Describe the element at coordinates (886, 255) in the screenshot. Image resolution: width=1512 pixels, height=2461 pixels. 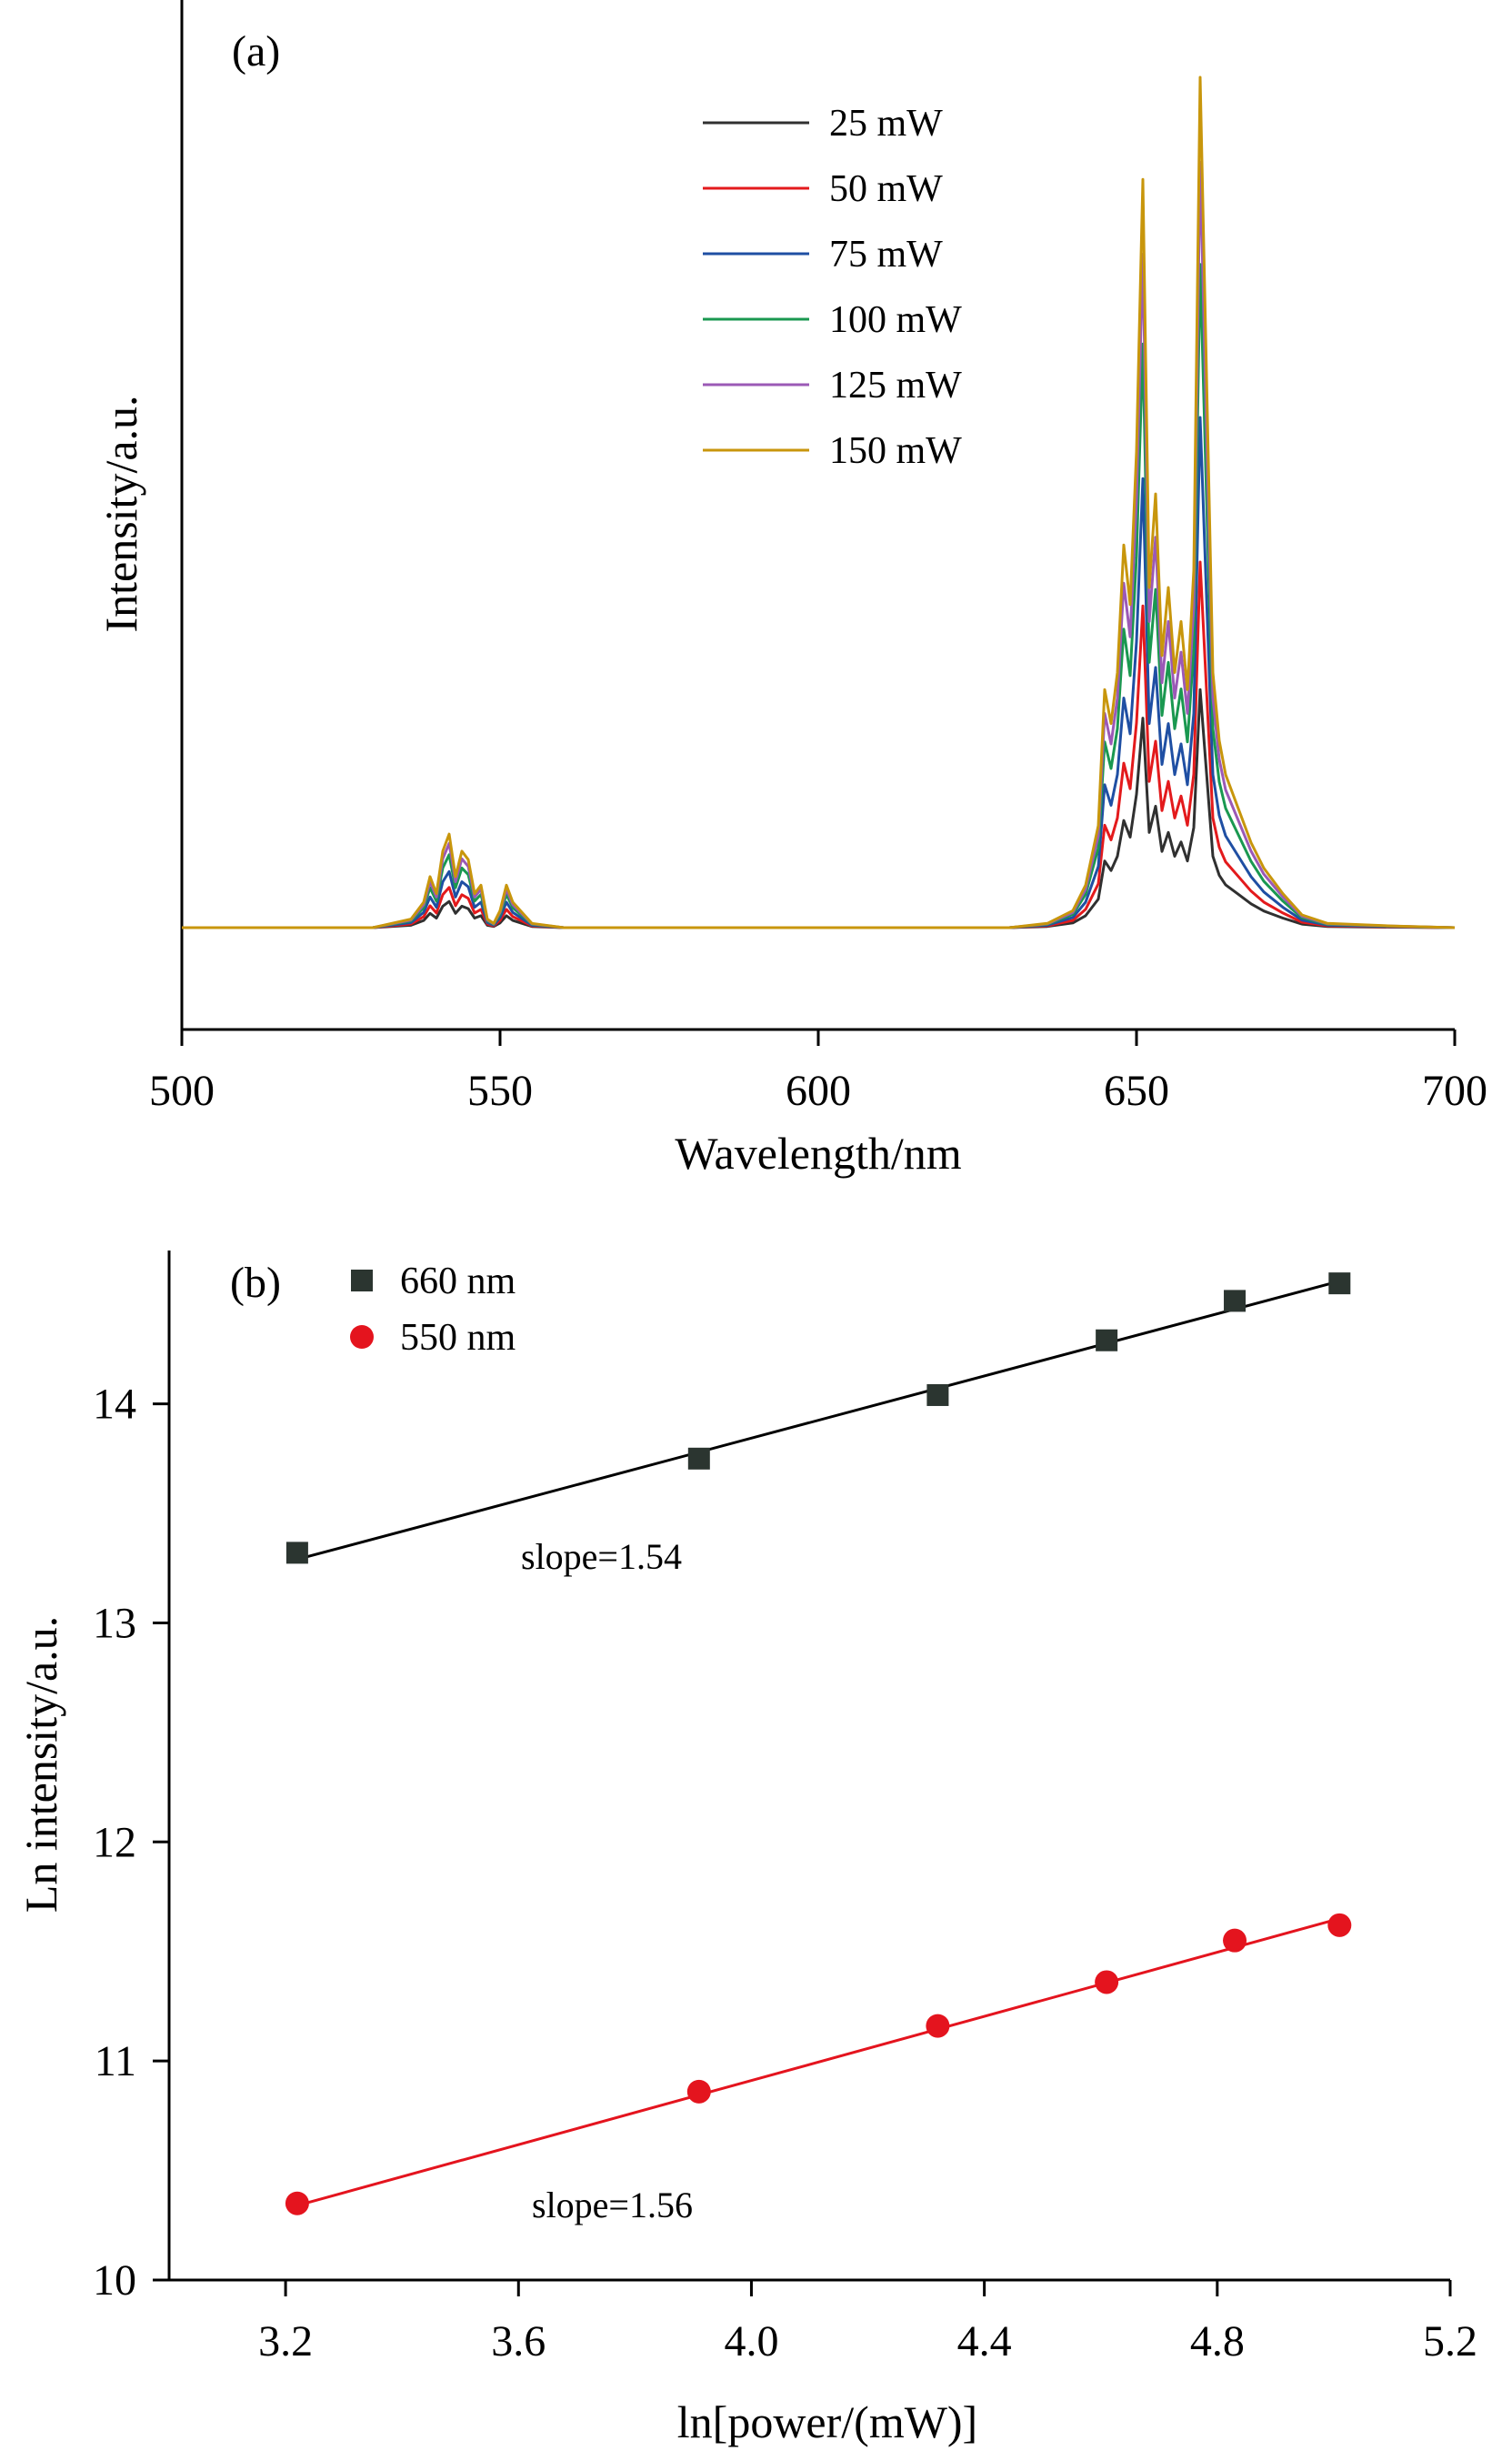
I see `legend-label: 75 mW` at that location.